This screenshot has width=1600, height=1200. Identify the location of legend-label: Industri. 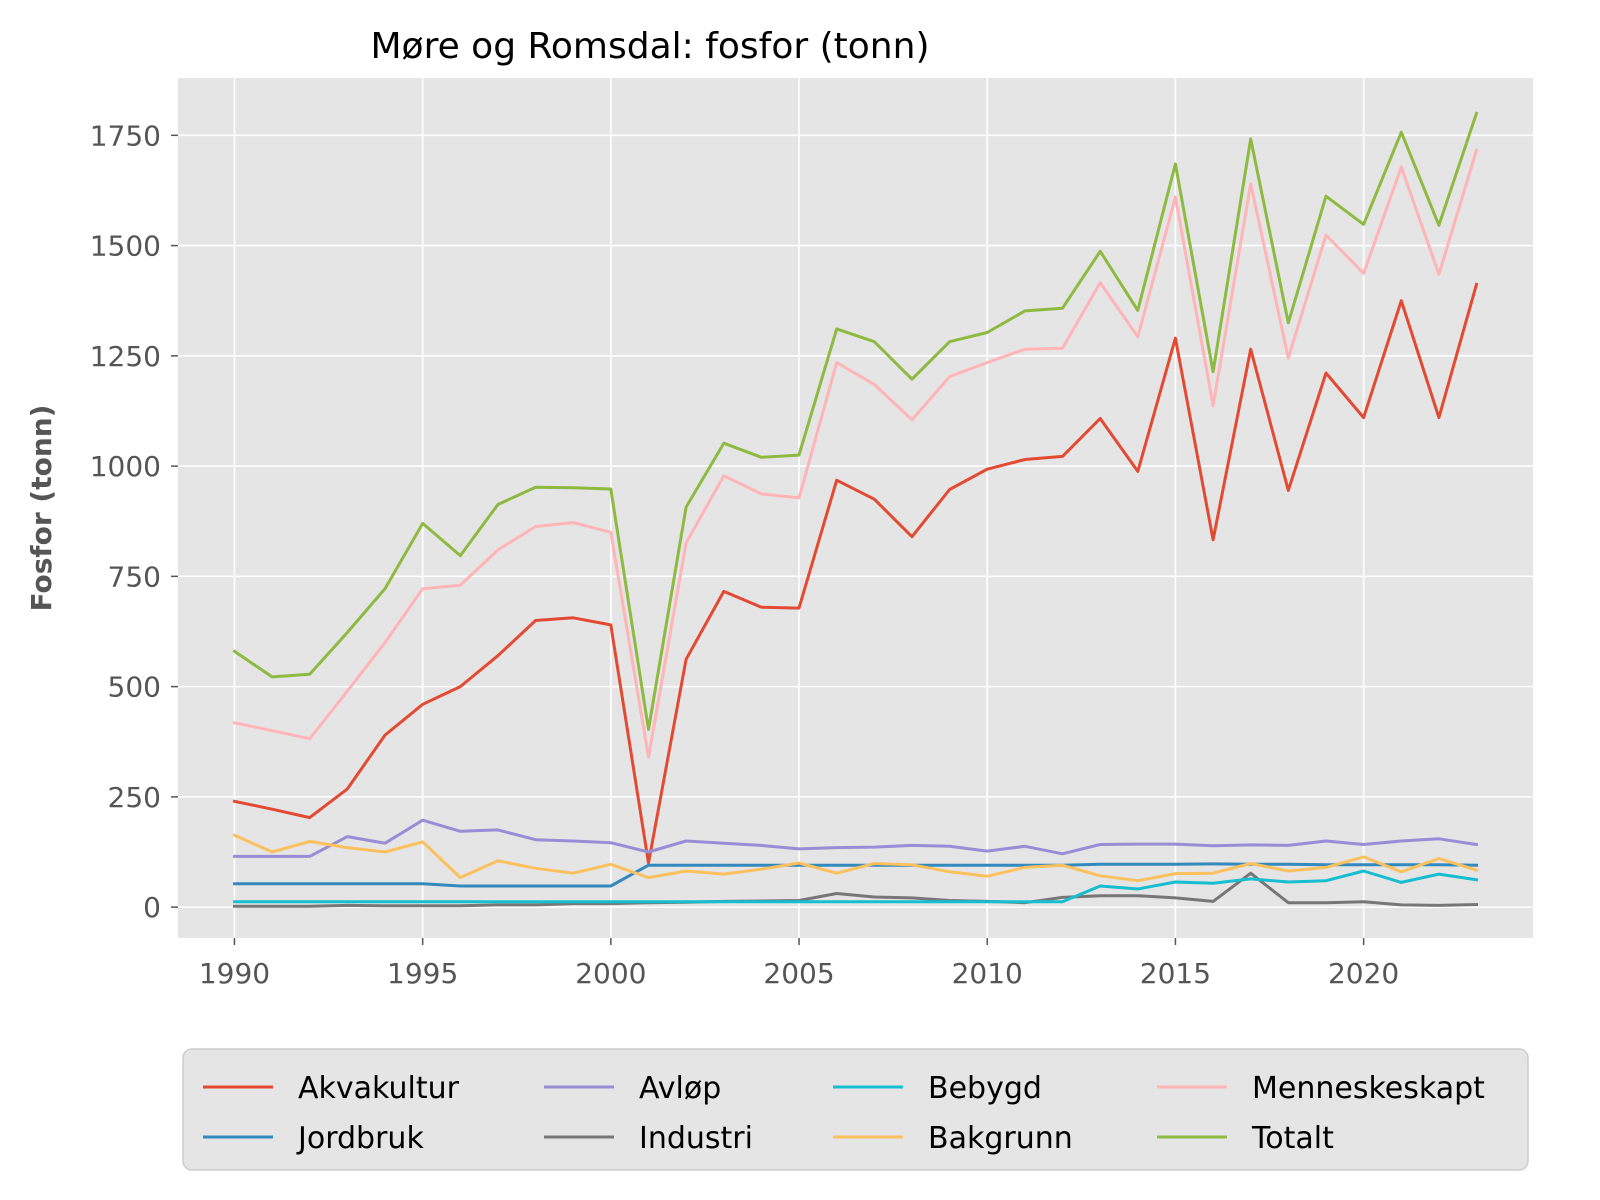
(696, 1138).